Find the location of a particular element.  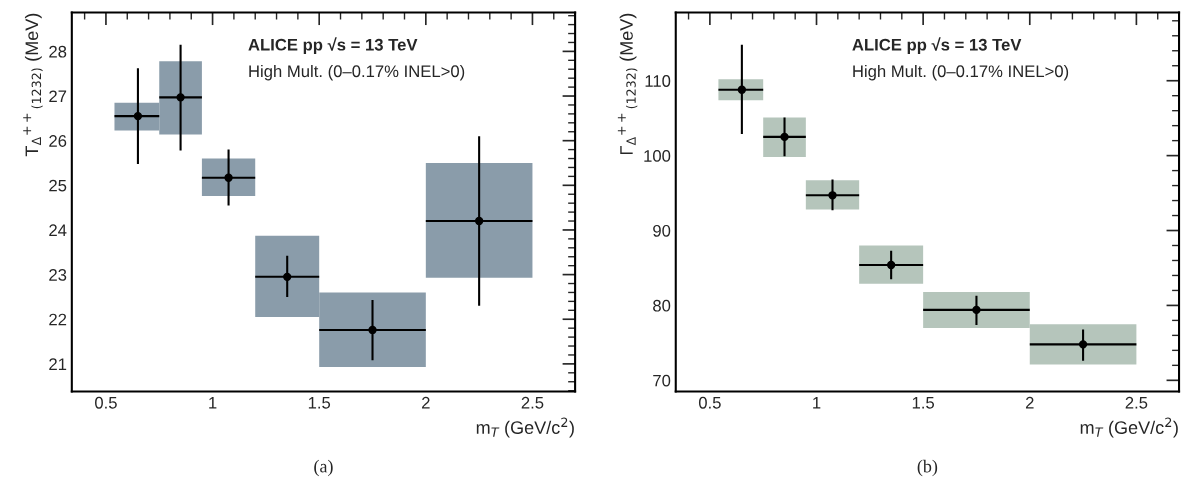

y-tick-label: 100 is located at coordinates (657, 156).